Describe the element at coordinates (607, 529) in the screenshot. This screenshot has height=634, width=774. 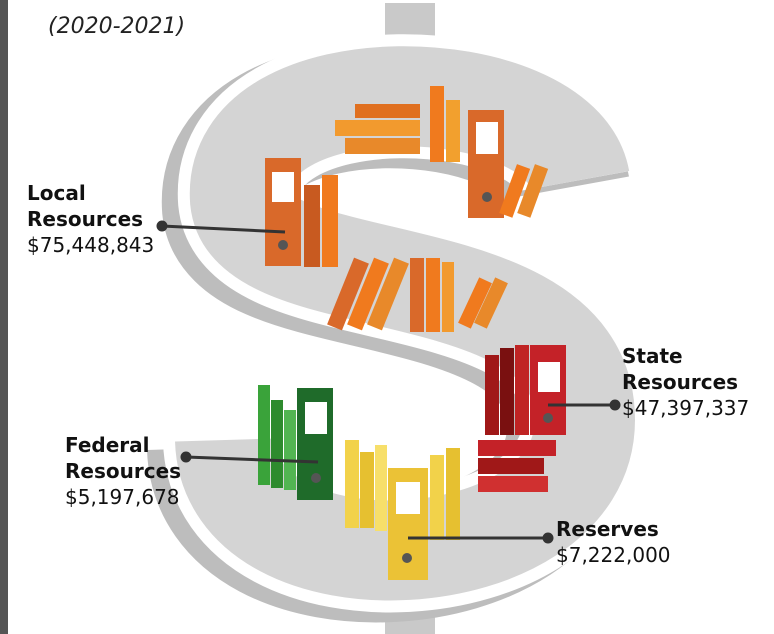
I see `label-name: Reserves` at that location.